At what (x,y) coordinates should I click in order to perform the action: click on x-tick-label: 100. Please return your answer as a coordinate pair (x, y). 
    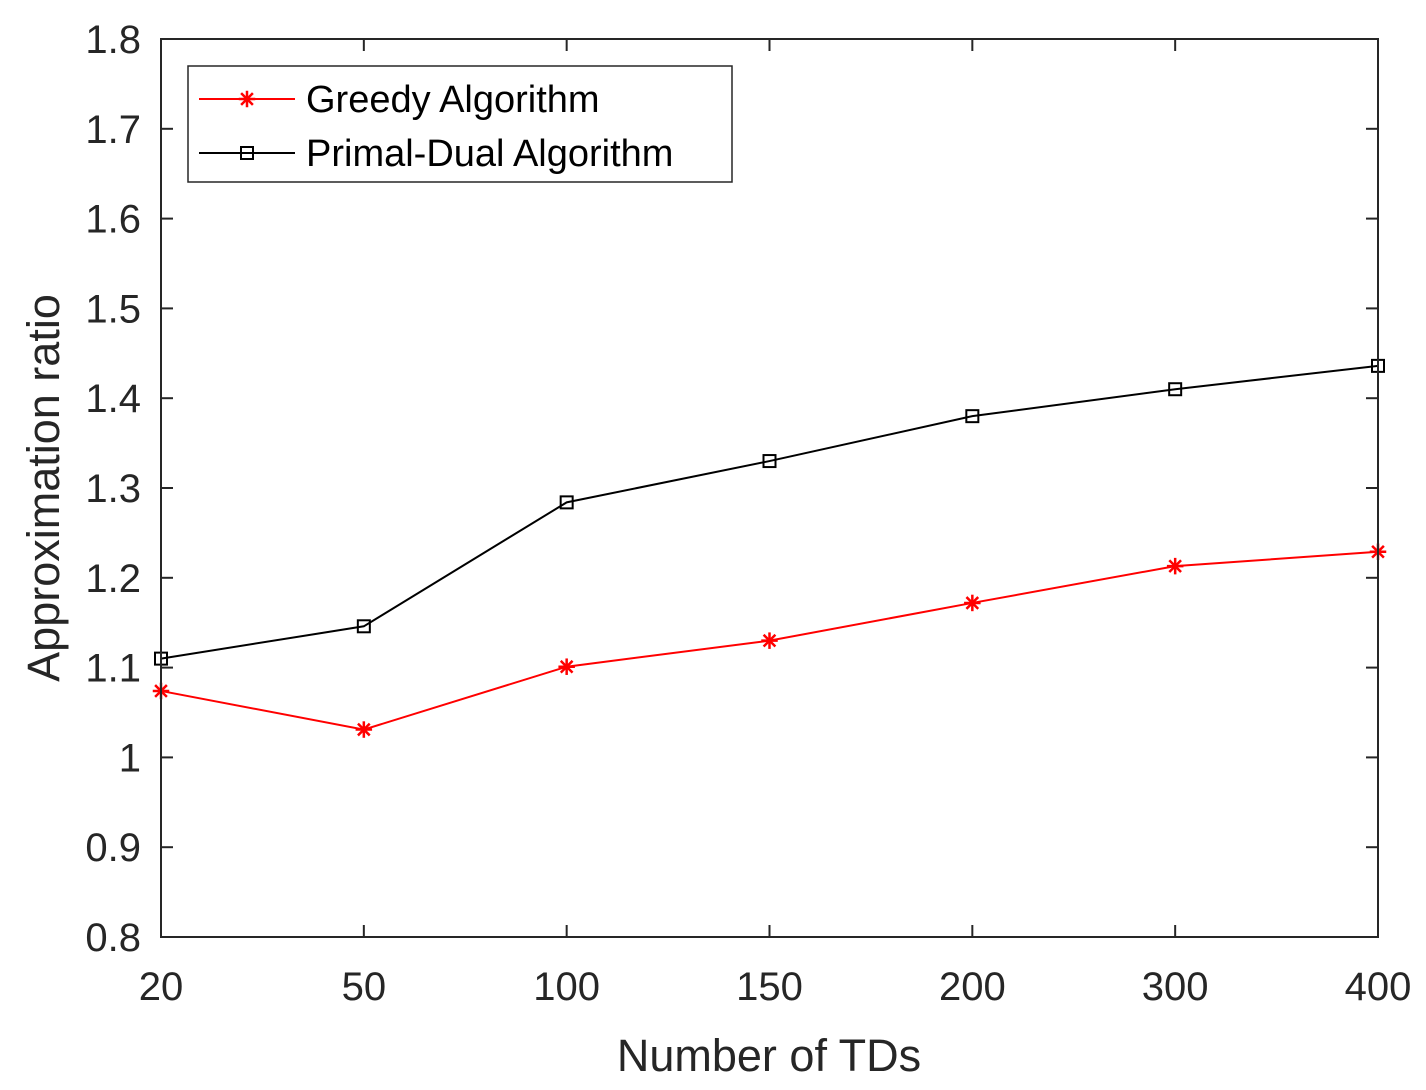
    Looking at the image, I should click on (566, 987).